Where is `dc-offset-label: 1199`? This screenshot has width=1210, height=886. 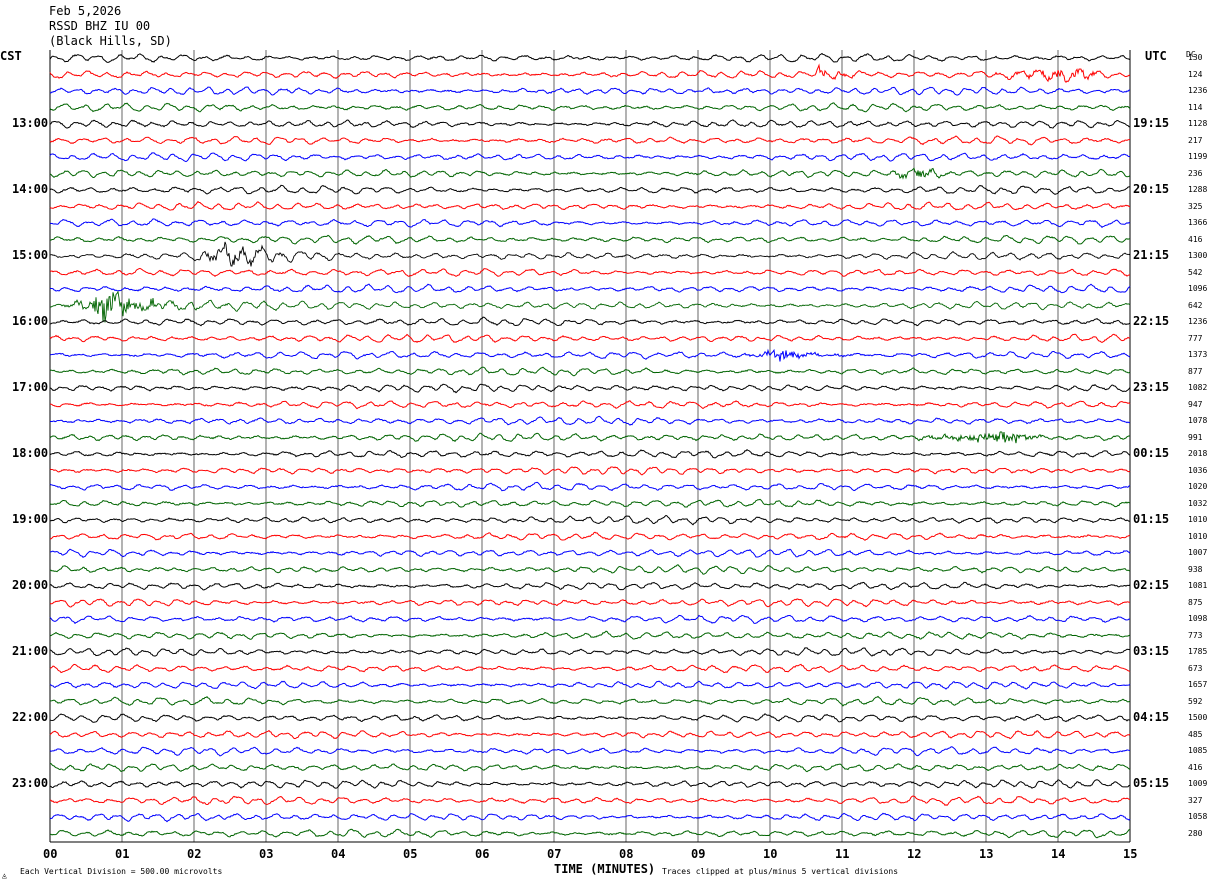 dc-offset-label: 1199 is located at coordinates (1198, 156).